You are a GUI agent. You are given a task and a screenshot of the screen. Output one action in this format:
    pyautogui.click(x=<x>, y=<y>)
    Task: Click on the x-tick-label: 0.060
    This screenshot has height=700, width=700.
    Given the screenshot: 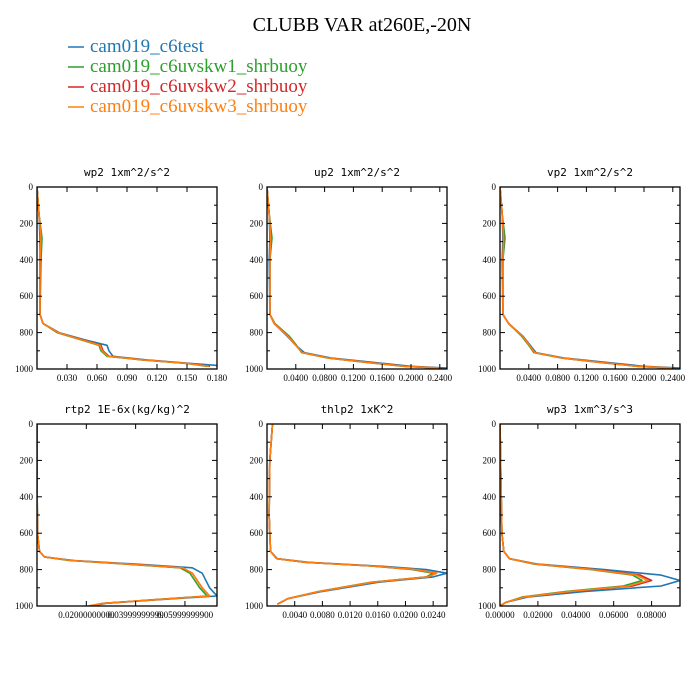 What is the action you would take?
    pyautogui.click(x=97, y=378)
    